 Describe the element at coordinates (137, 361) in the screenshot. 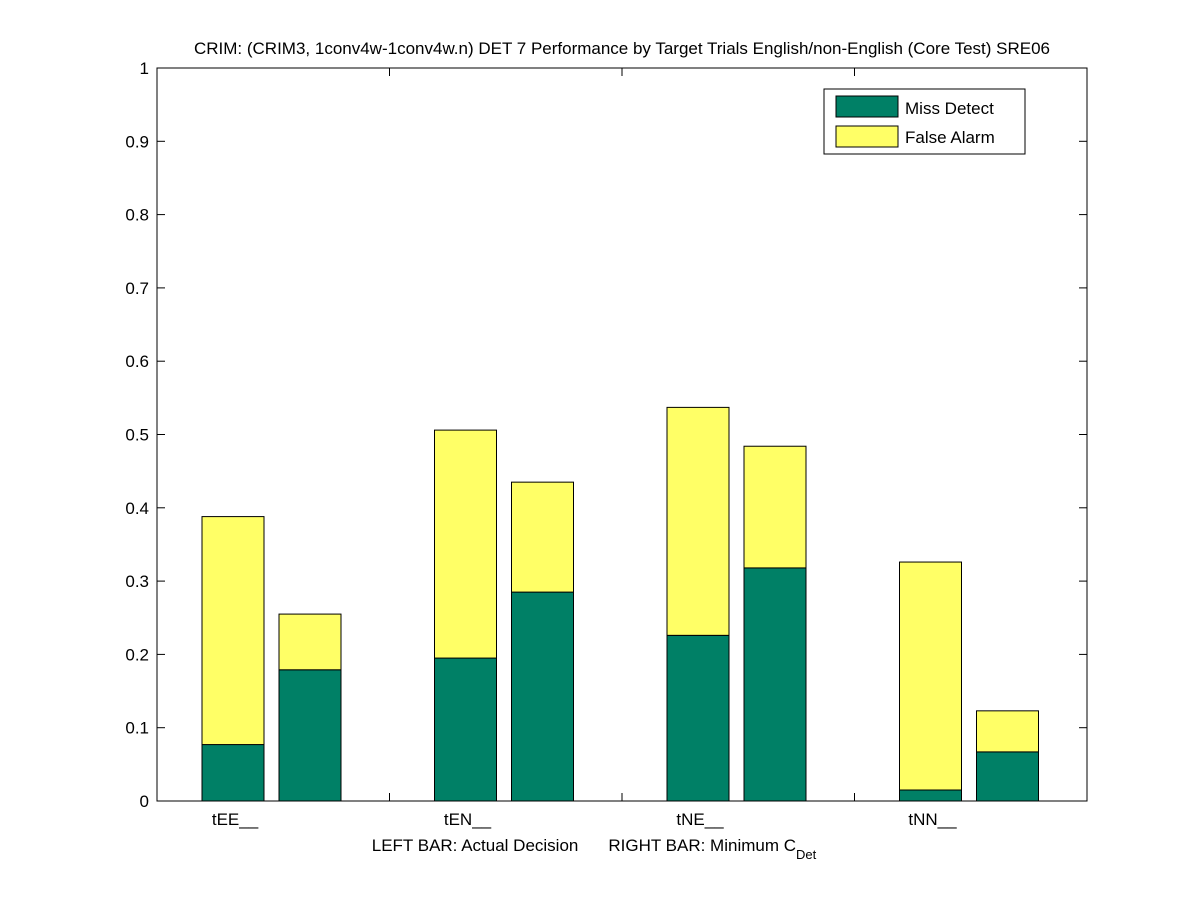

I see `y-tick-label: 0.6` at that location.